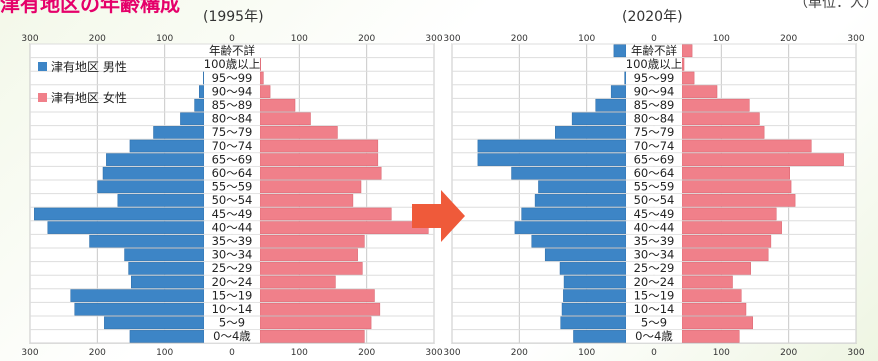  I want to click on bottom-tick-label: 200, so click(788, 353).